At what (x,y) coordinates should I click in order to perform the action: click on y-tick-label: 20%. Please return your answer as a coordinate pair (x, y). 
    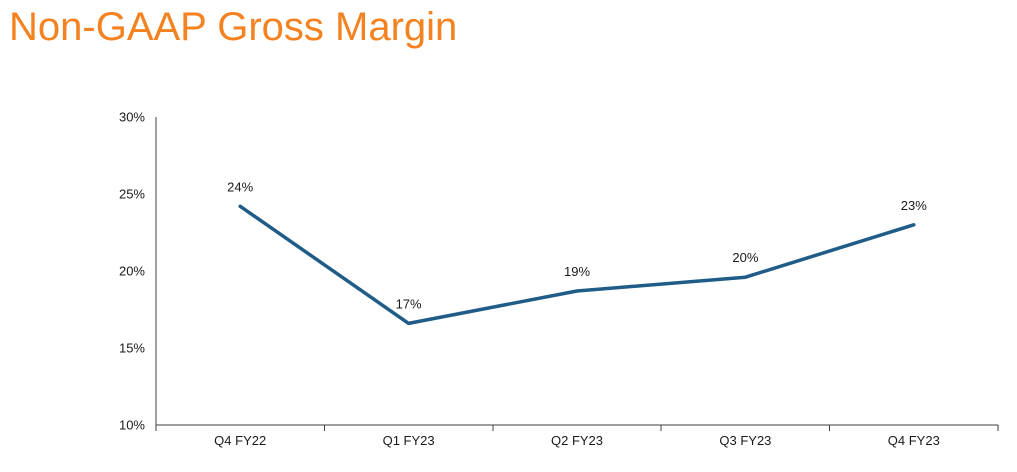
    Looking at the image, I should click on (132, 271).